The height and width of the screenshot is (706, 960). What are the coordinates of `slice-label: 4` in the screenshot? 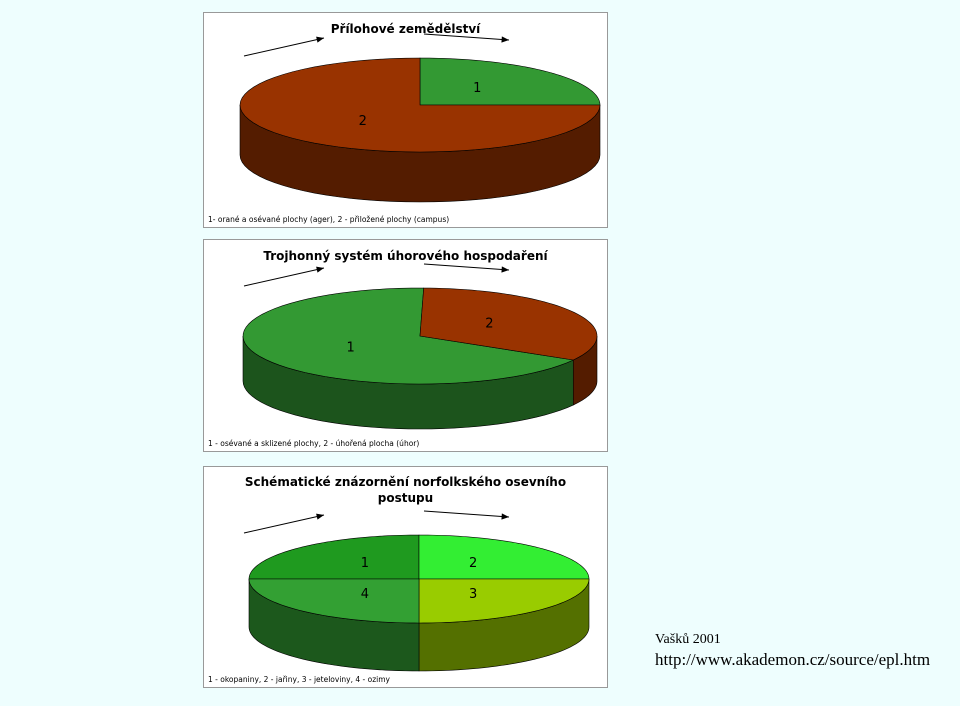 It's located at (365, 594).